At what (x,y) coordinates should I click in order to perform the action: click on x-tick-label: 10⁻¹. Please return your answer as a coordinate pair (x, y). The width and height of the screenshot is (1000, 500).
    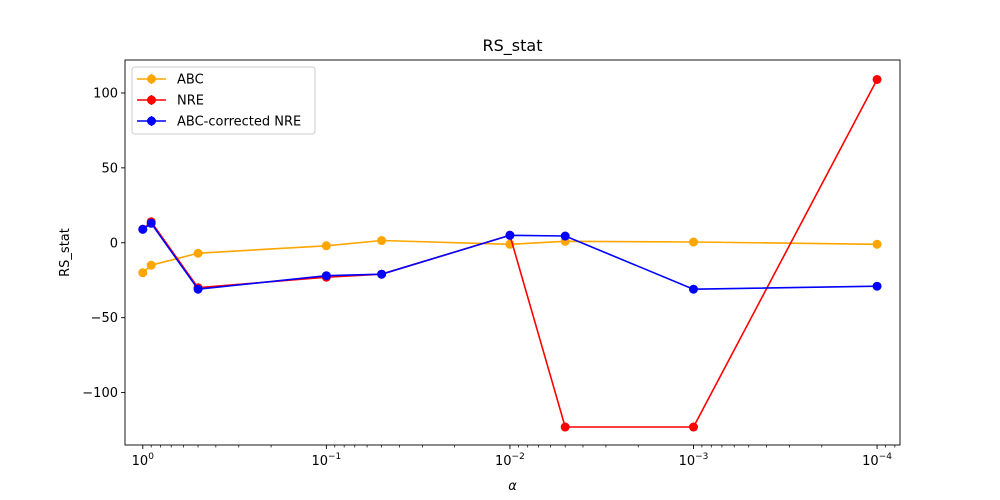
    Looking at the image, I should click on (326, 460).